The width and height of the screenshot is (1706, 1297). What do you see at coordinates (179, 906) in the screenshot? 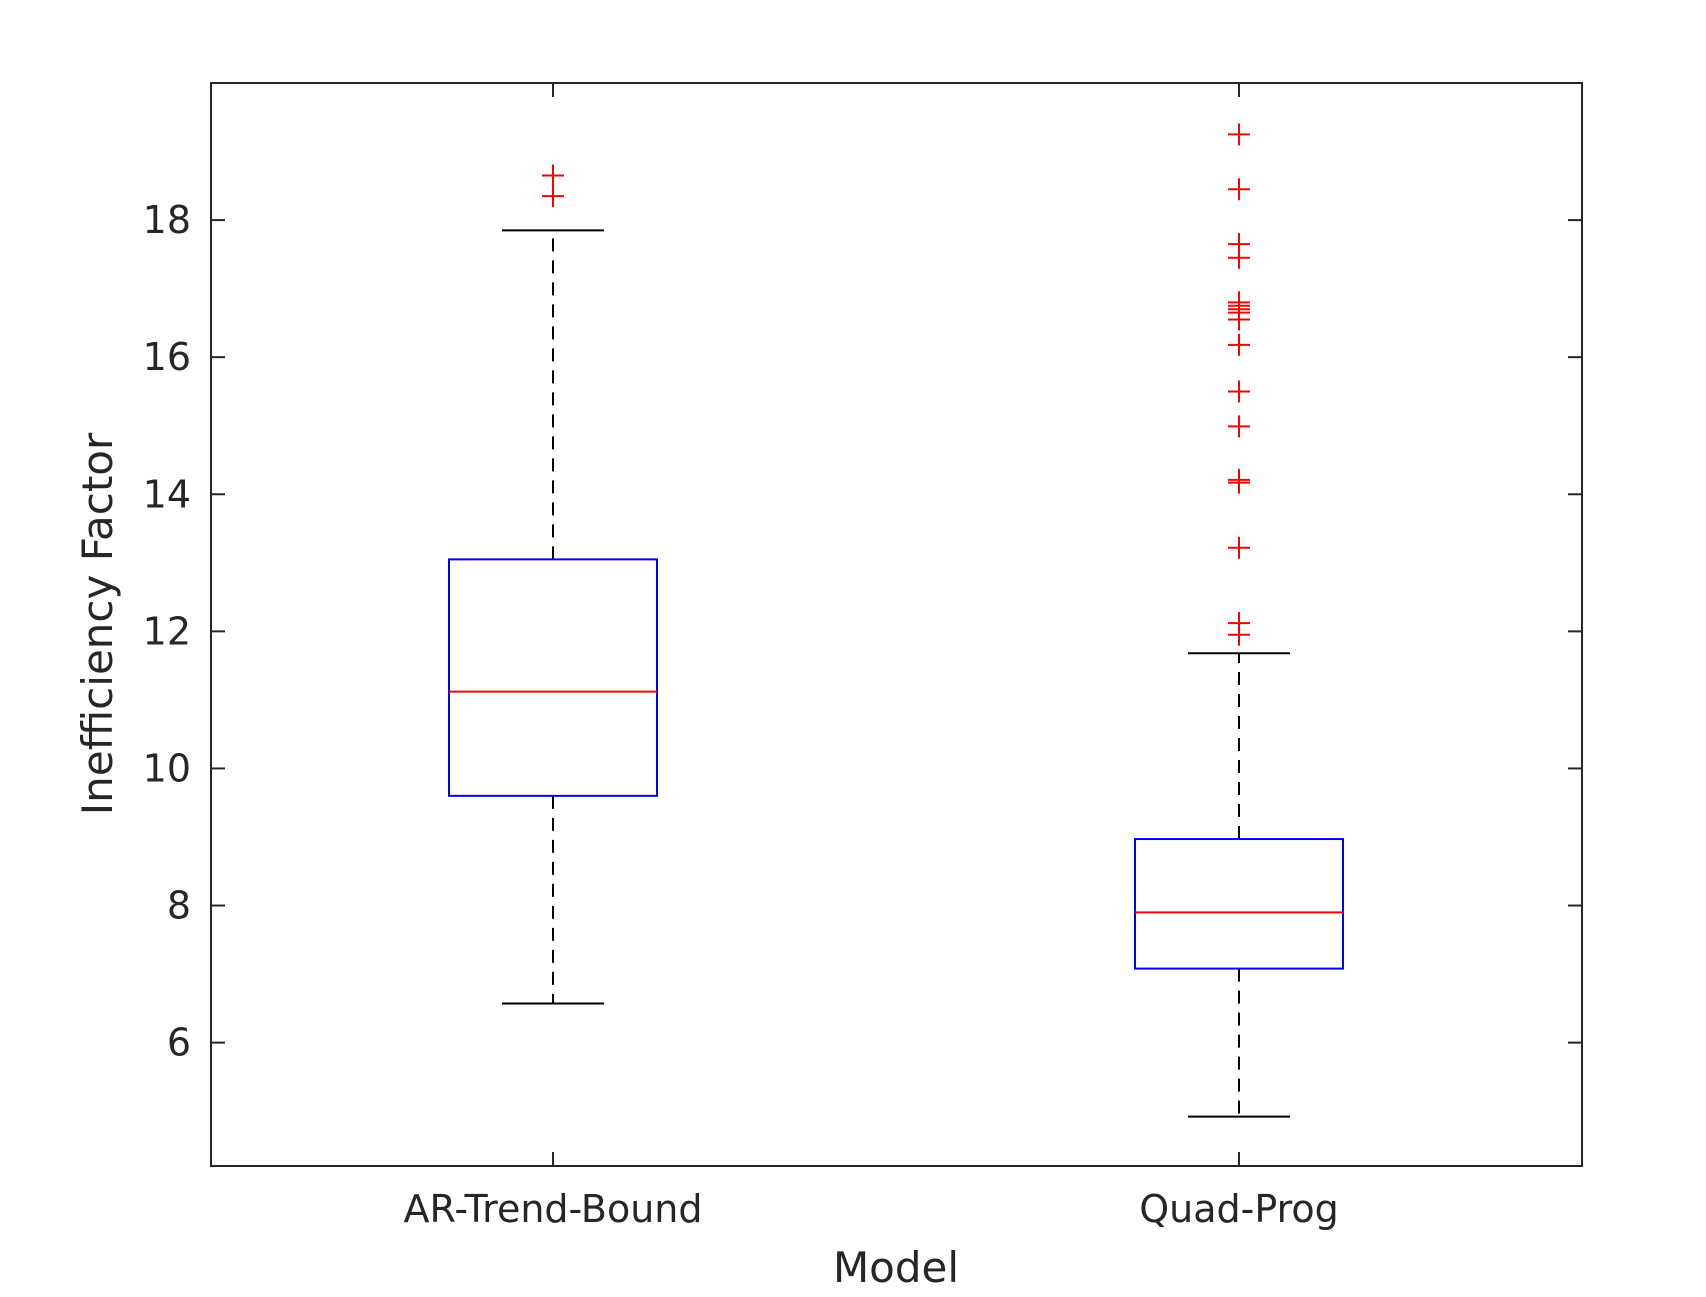
I see `y-tick-label: 8` at bounding box center [179, 906].